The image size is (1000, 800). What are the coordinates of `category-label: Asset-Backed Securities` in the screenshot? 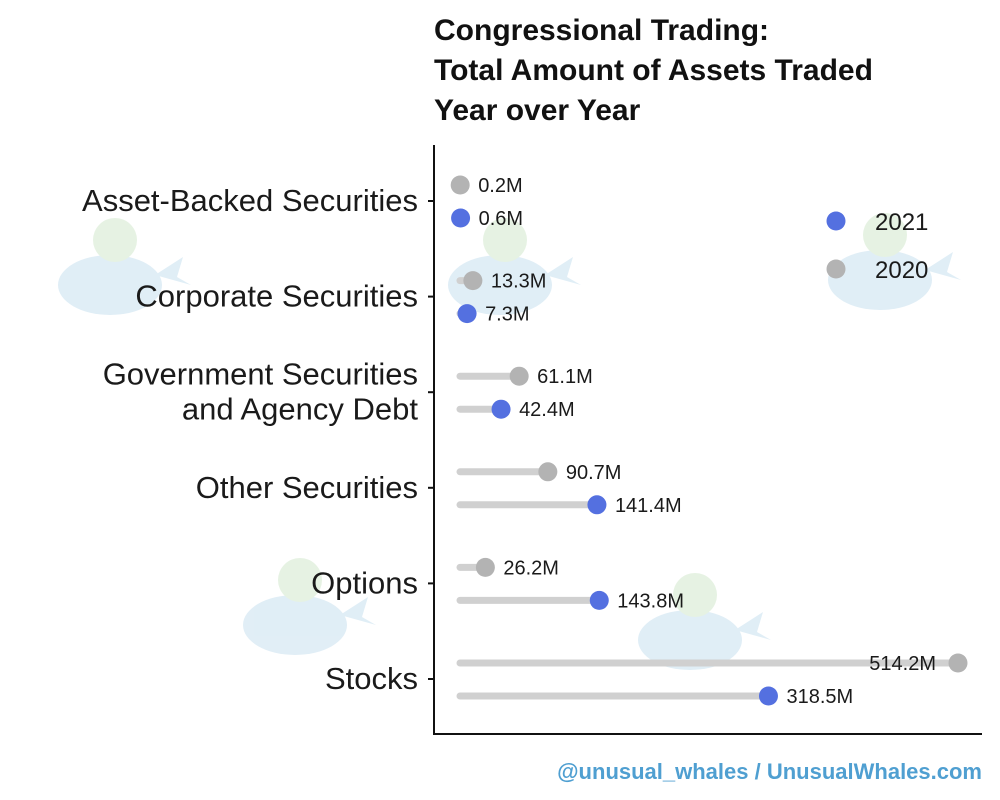 It's located at (250, 200).